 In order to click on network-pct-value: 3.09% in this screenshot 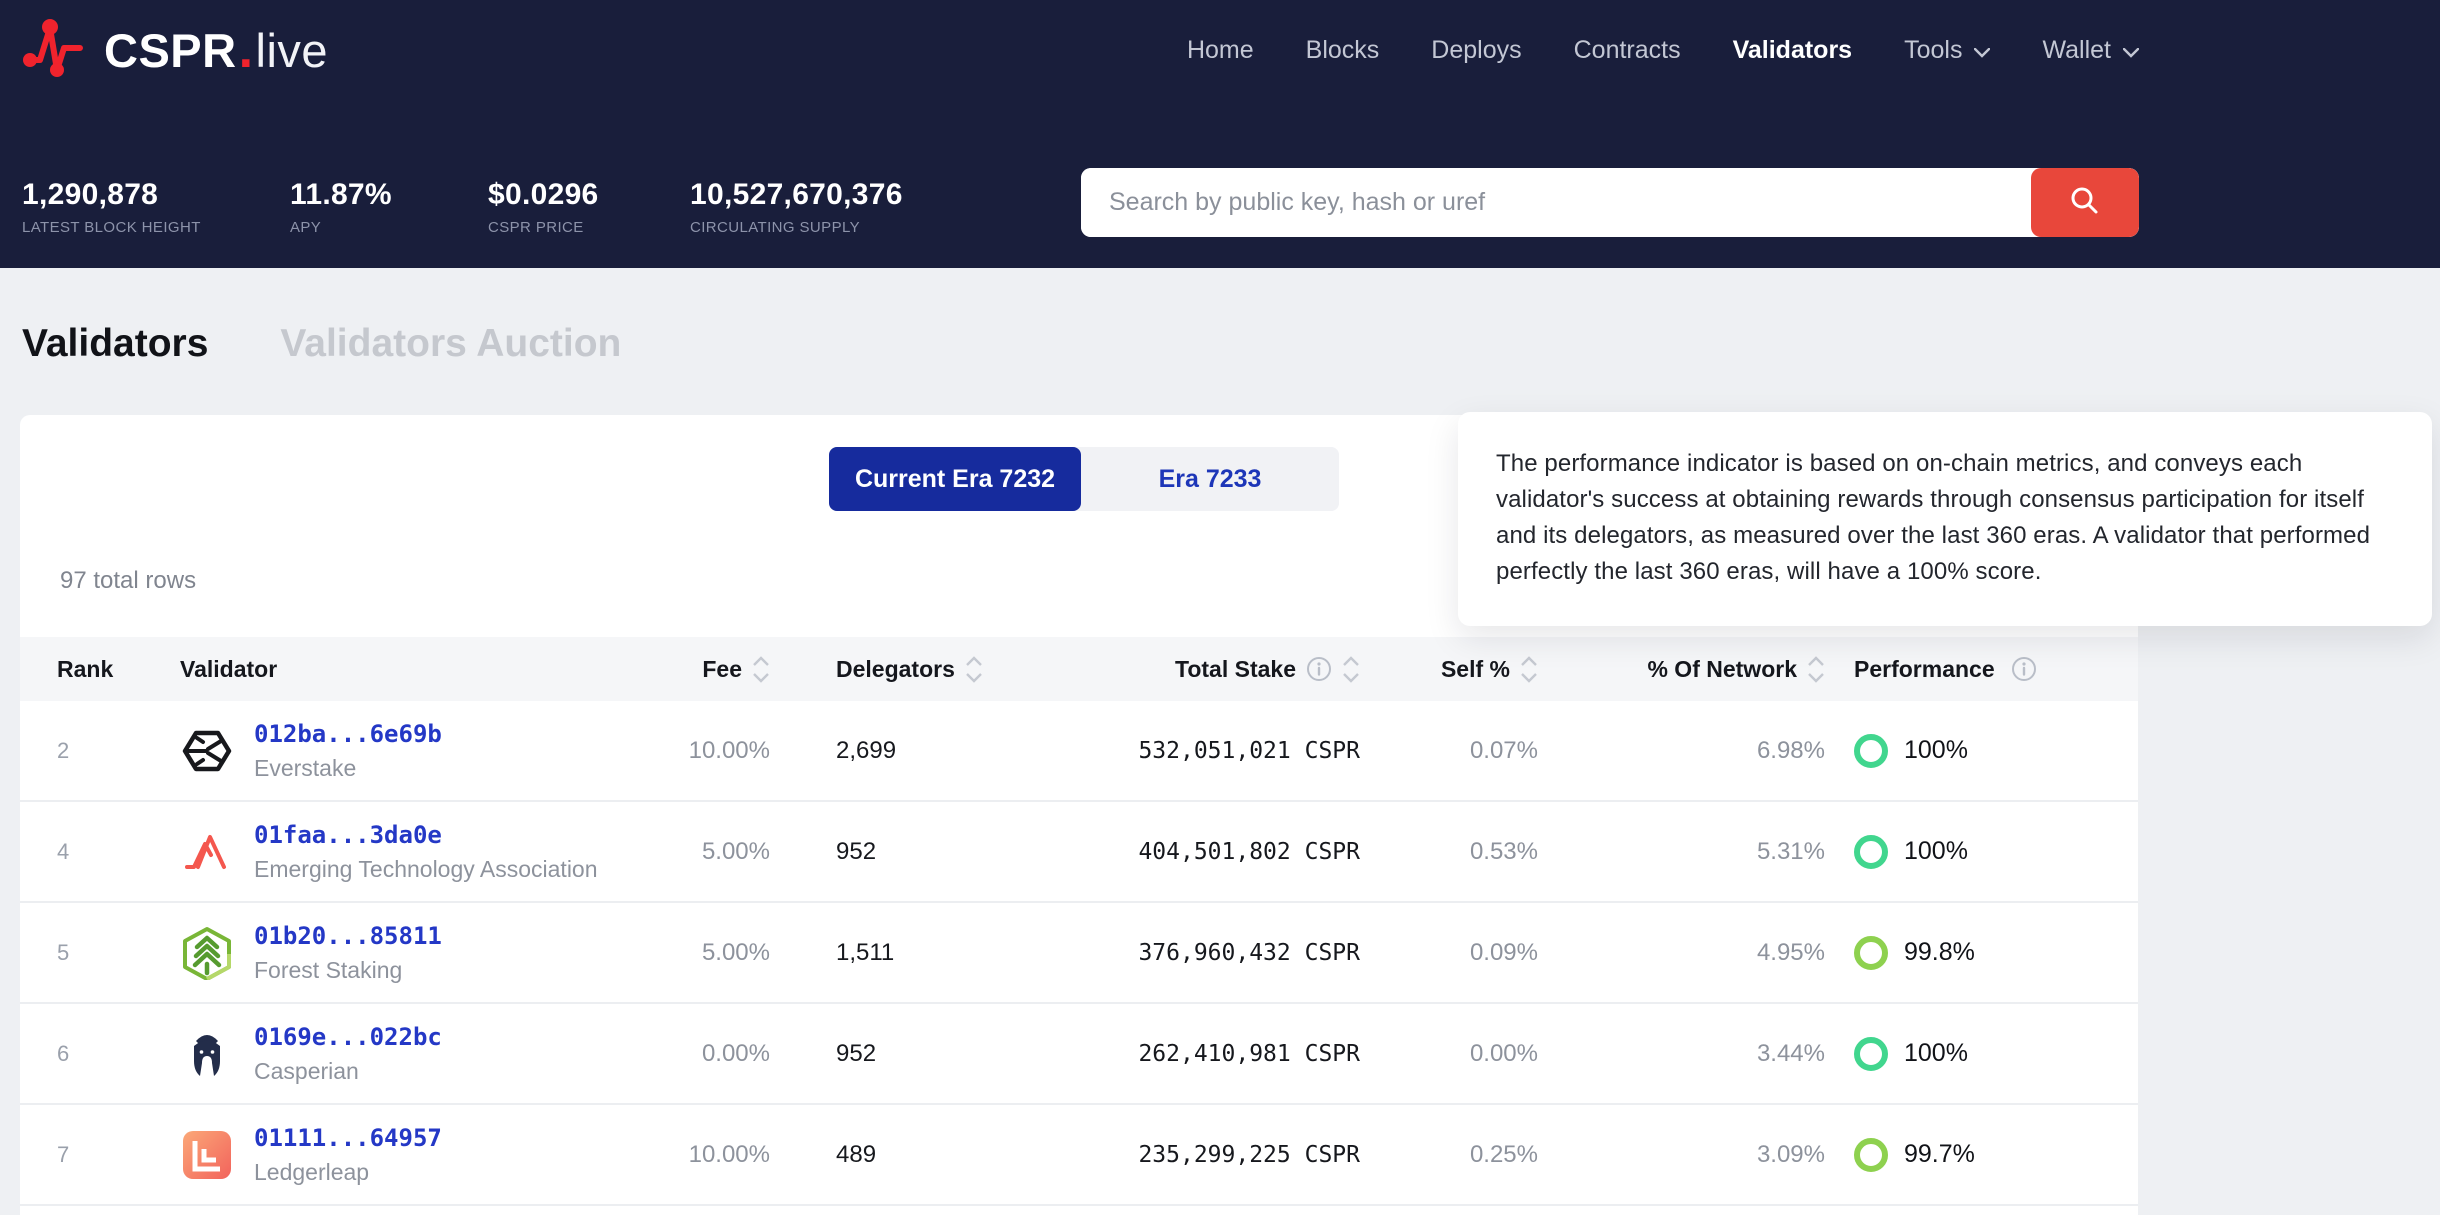, I will do `click(1790, 1154)`.